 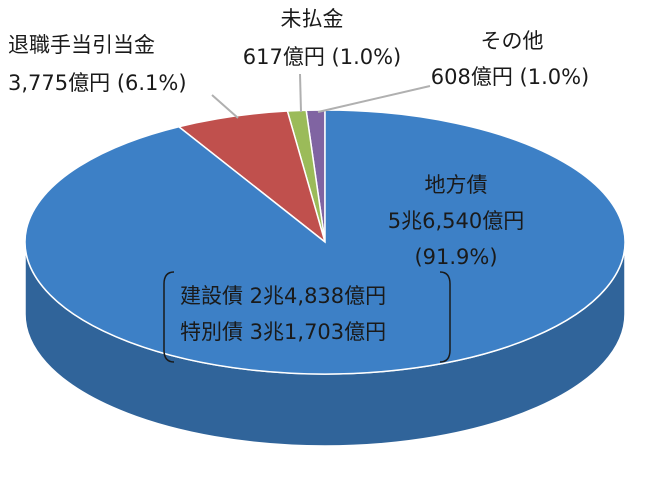 What do you see at coordinates (512, 41) in the screenshot?
I see `slice-label: その他` at bounding box center [512, 41].